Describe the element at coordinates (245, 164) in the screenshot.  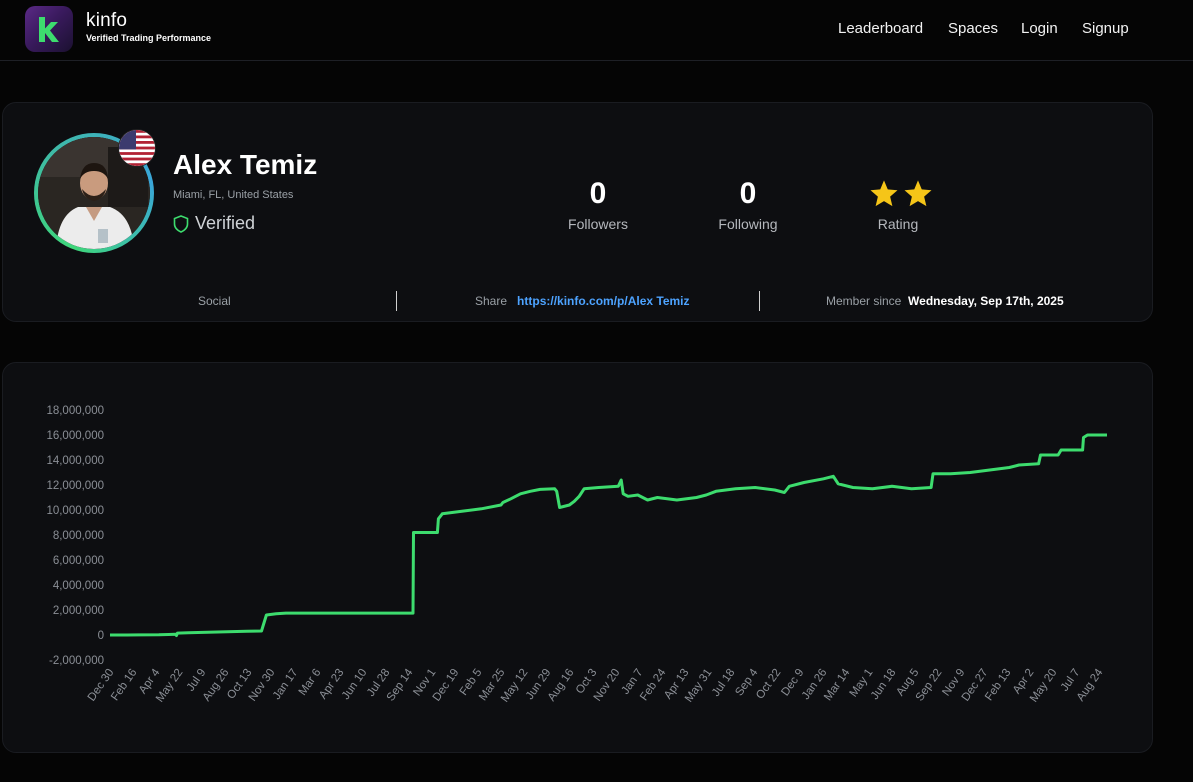
I see `profile-name: Alex Temiz` at that location.